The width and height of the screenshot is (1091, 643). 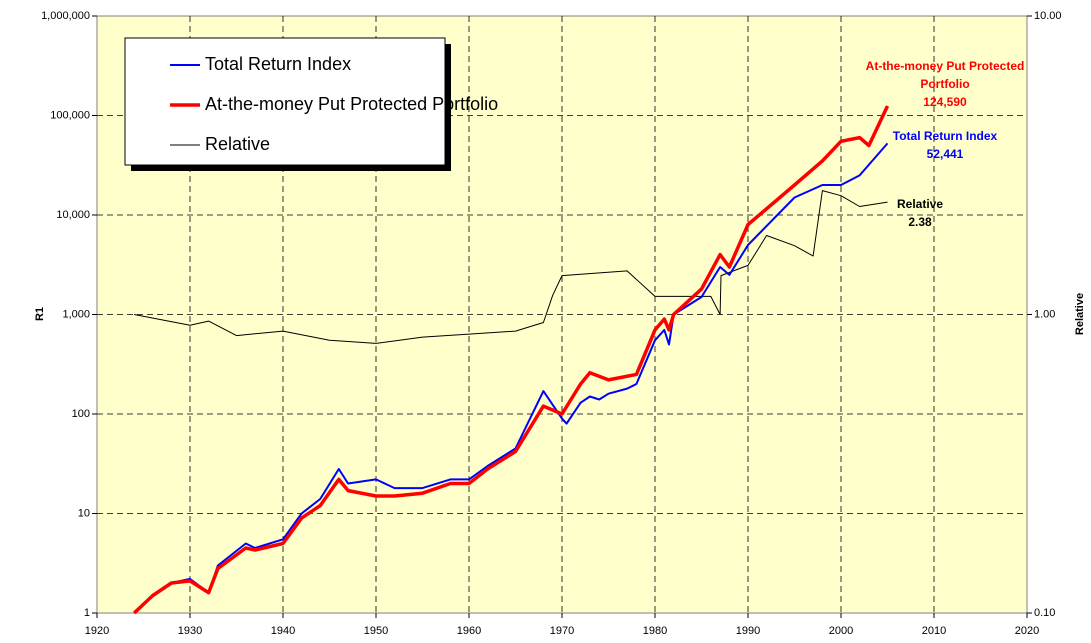 What do you see at coordinates (97, 631) in the screenshot?
I see `x-tick-label: 1920` at bounding box center [97, 631].